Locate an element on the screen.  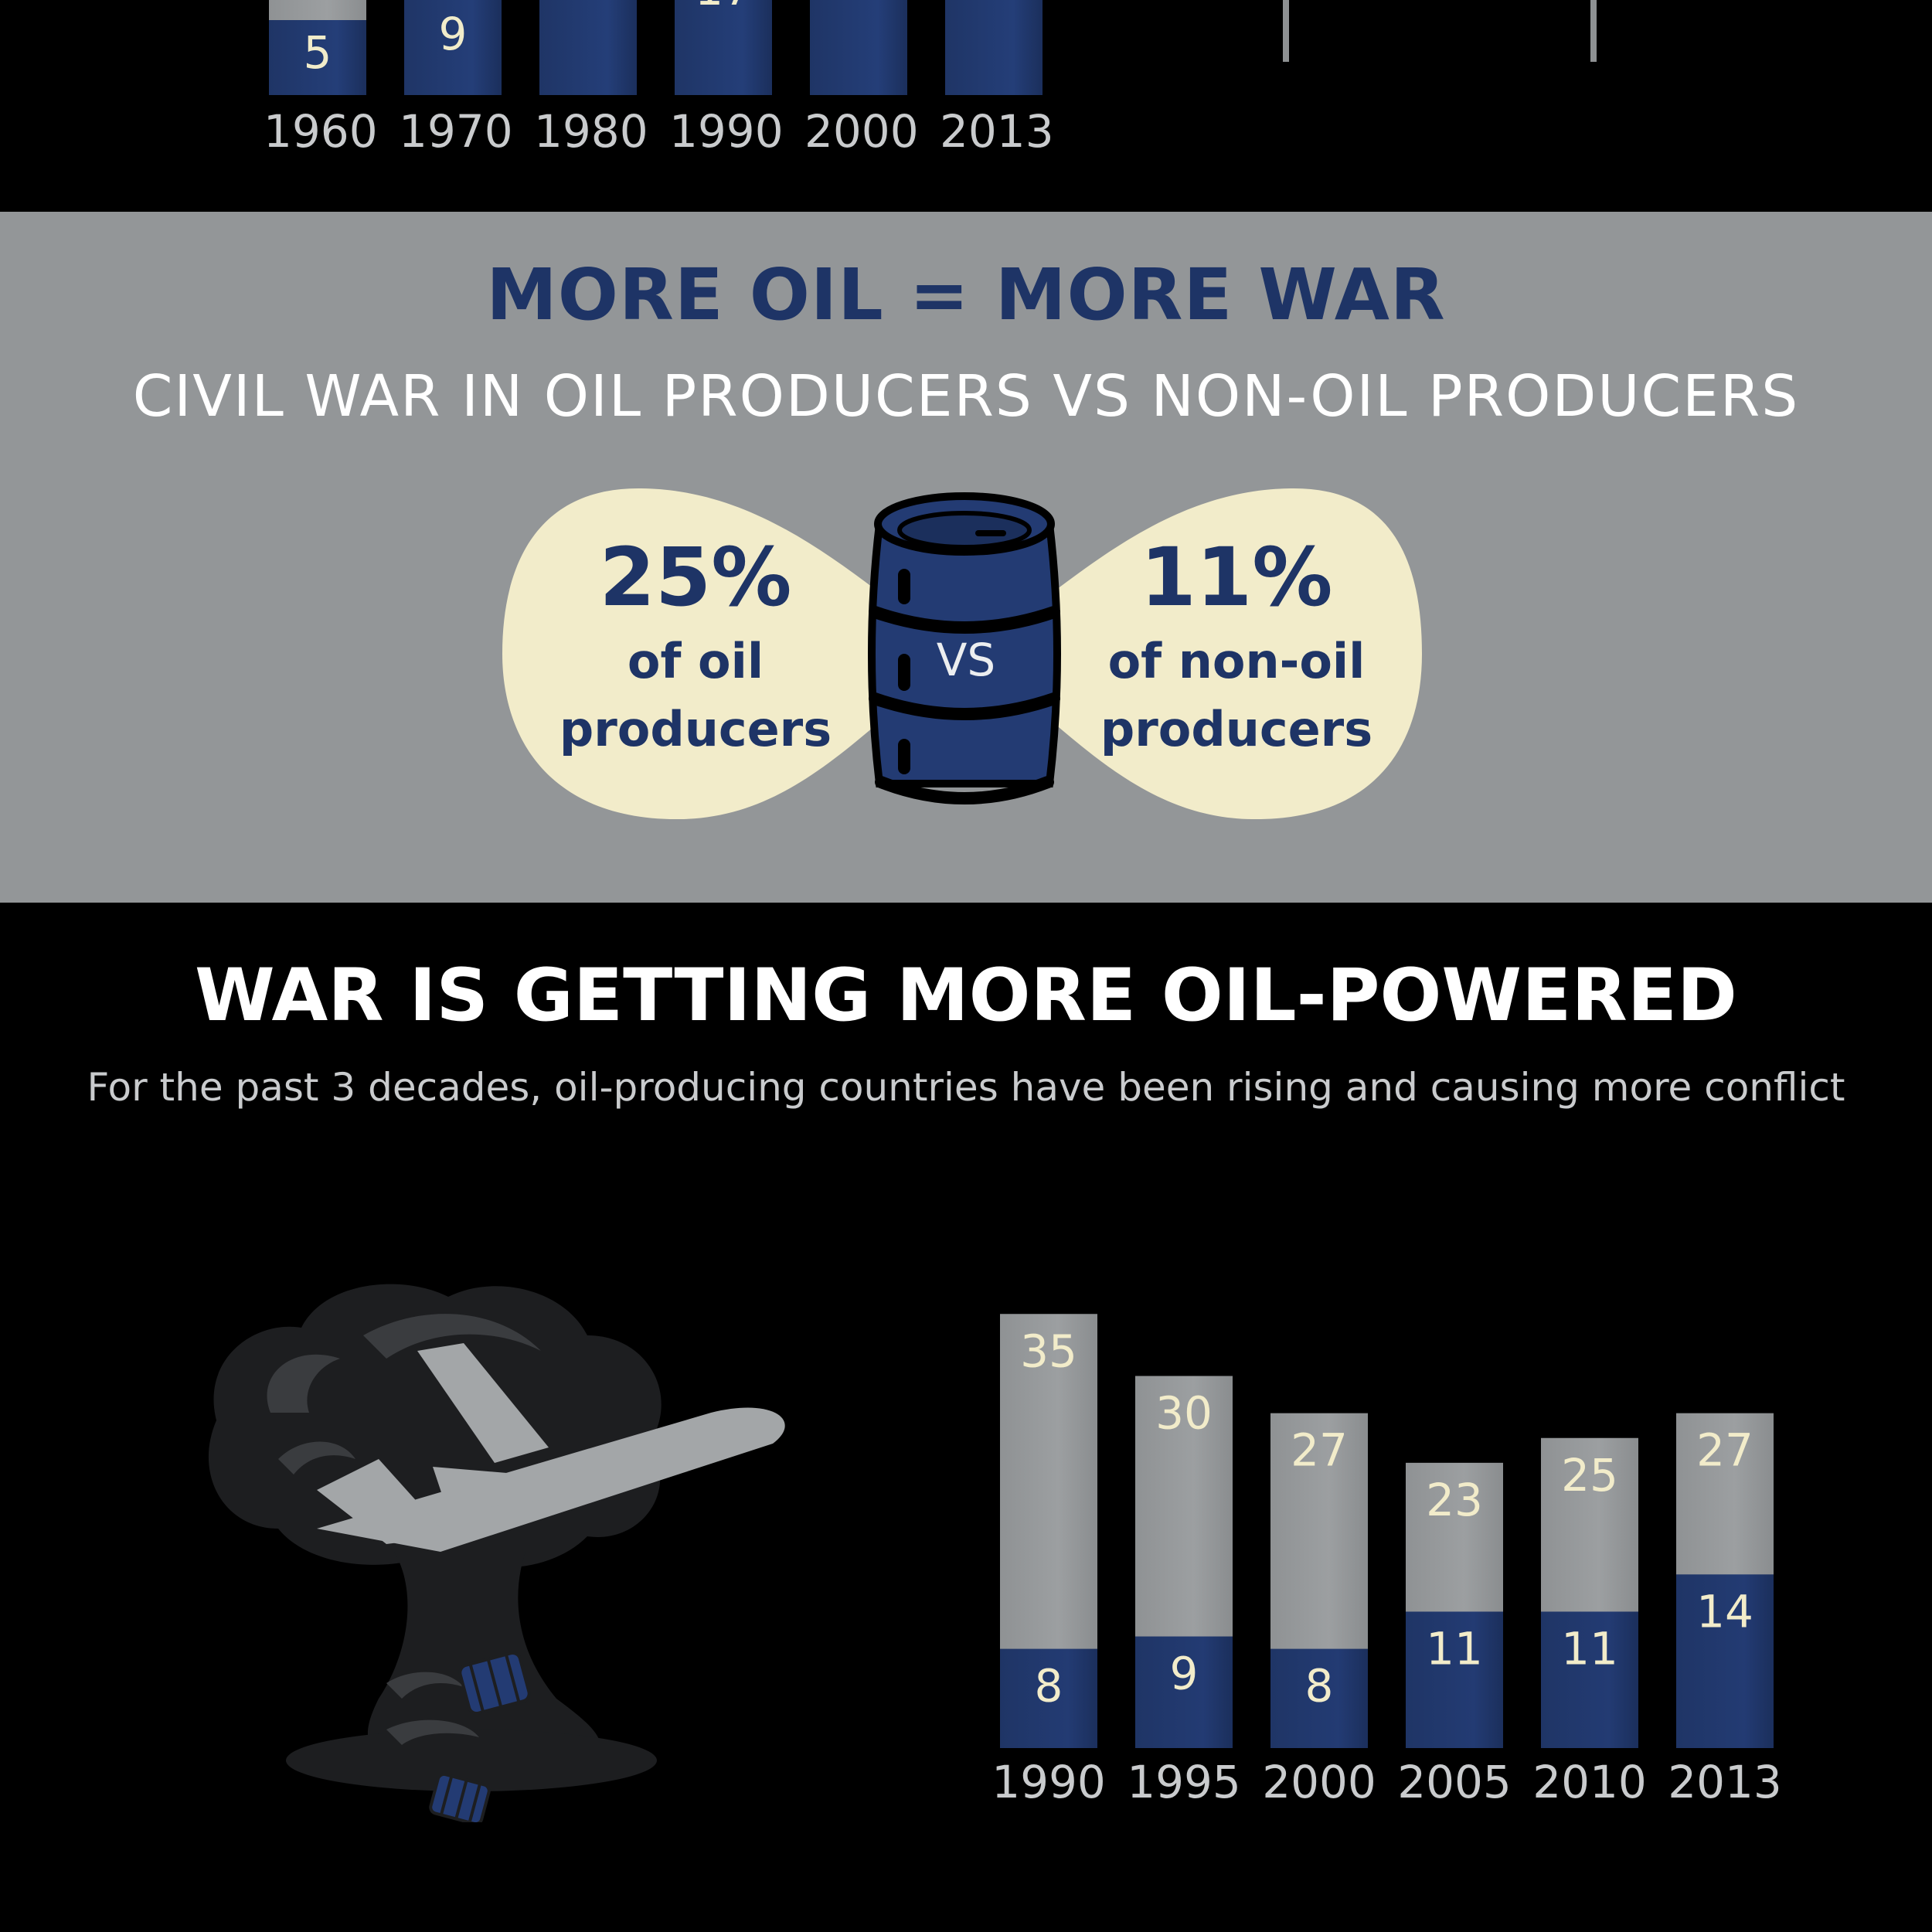
top-tick-1980: 1980 is located at coordinates (591, 131).